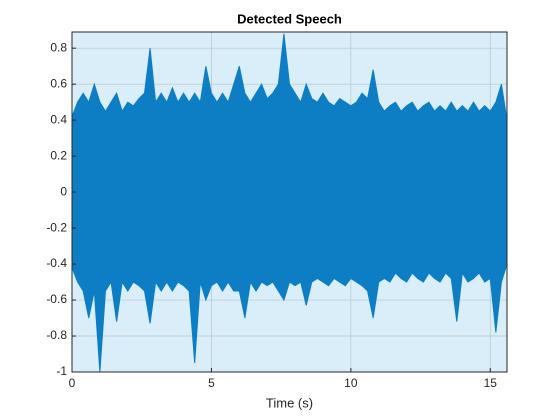 This screenshot has width=560, height=420. Describe the element at coordinates (56, 299) in the screenshot. I see `y-tick-label: -0.6` at that location.